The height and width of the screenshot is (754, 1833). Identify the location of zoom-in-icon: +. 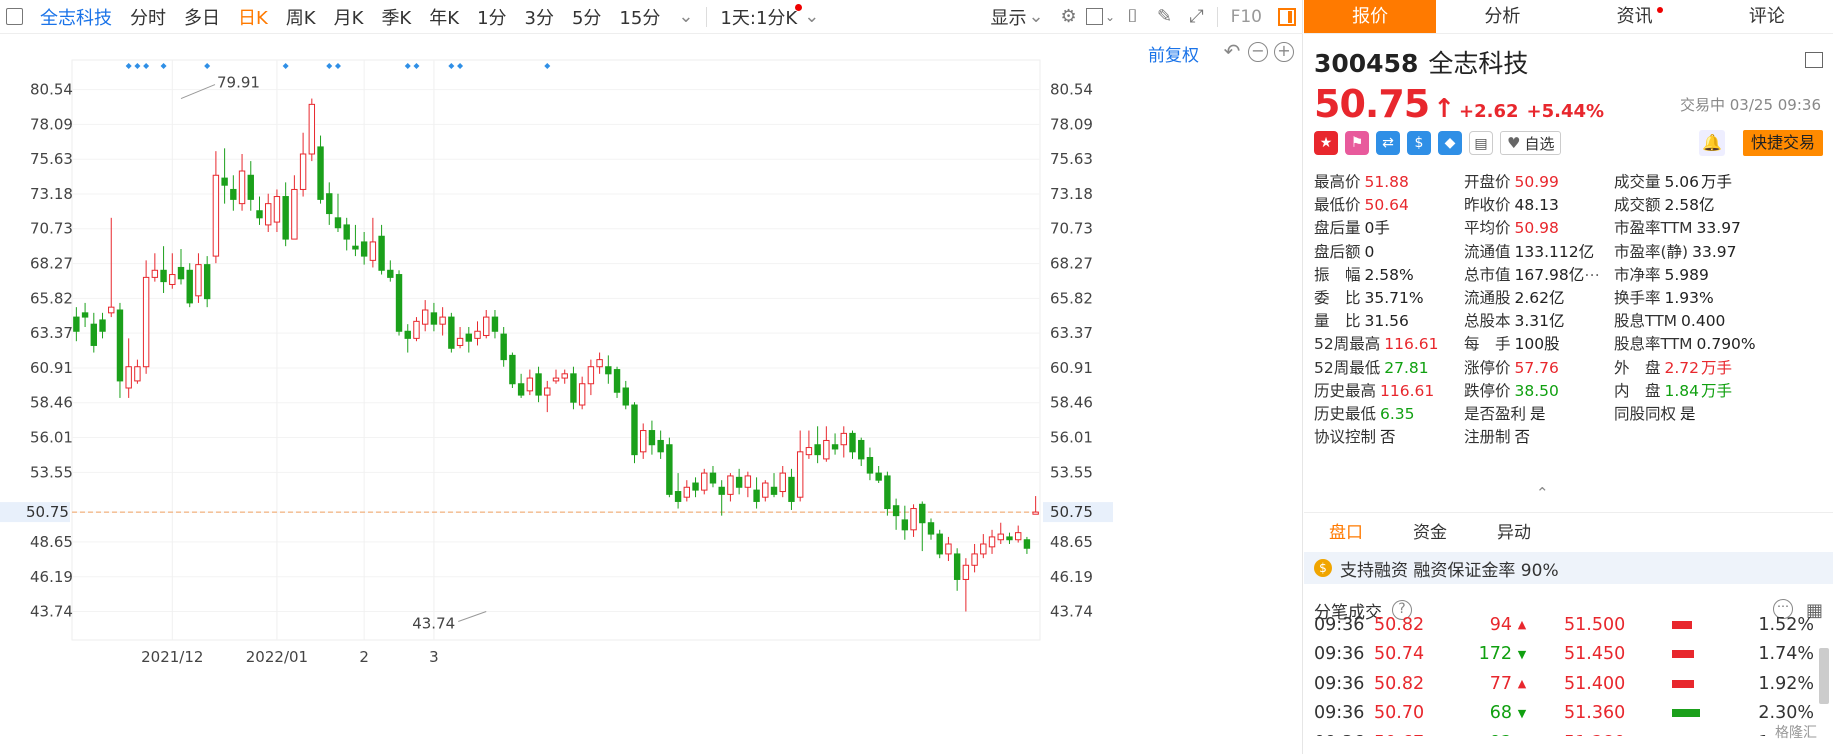
(1284, 52).